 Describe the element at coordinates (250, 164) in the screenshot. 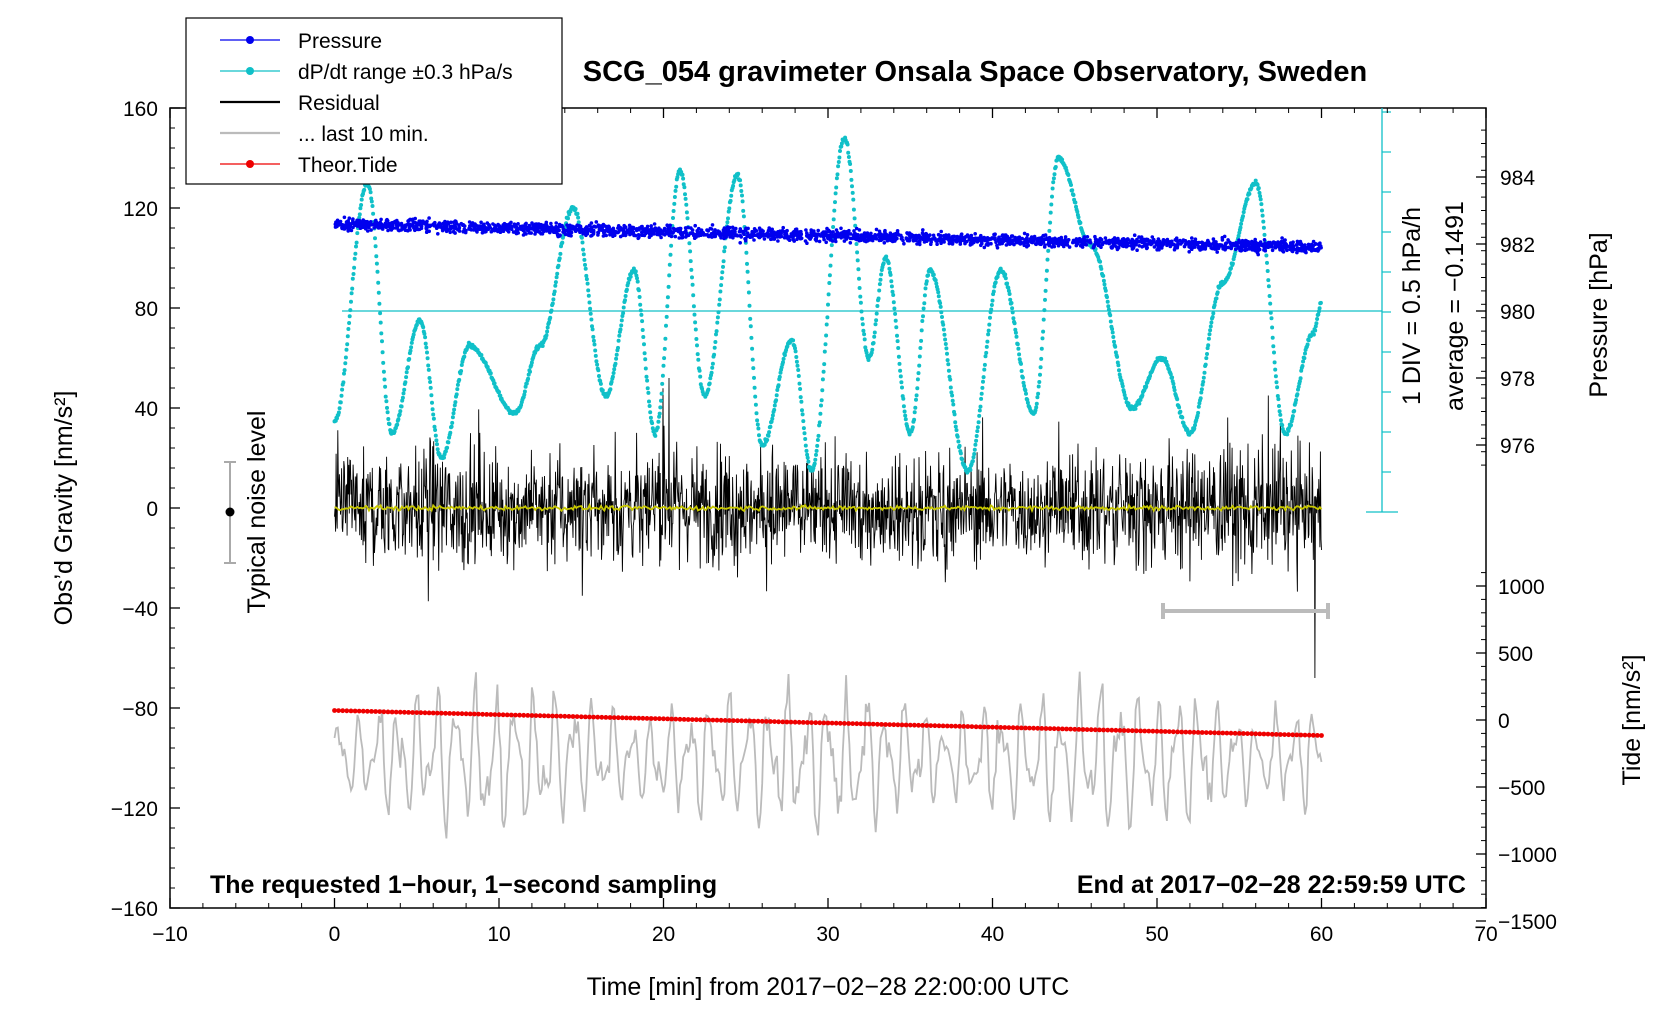

I see `legend-swatch-dot` at that location.